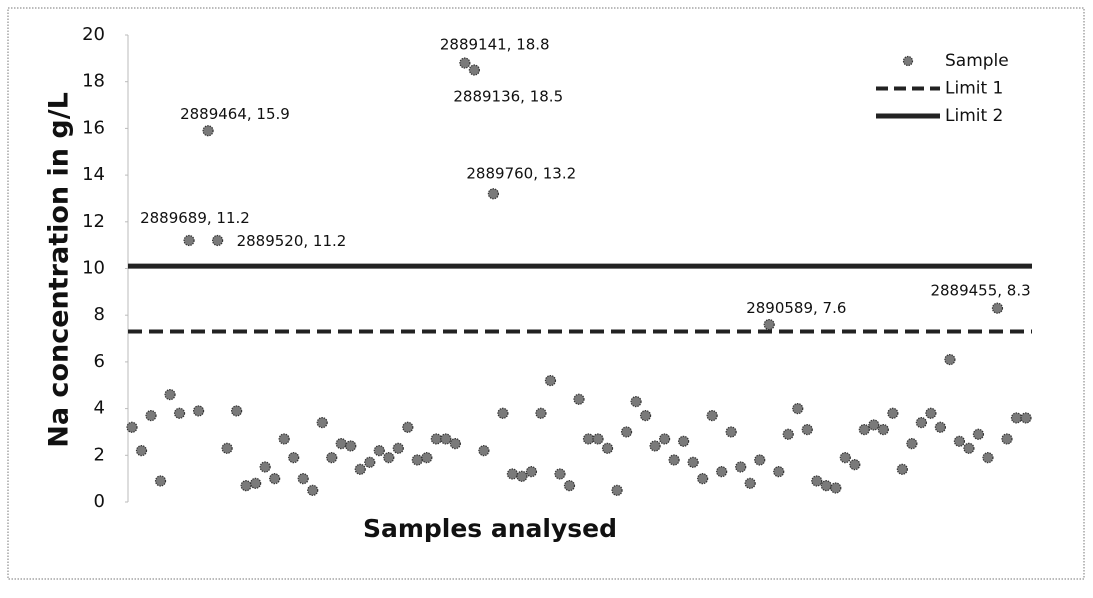 The width and height of the screenshot is (1093, 598). What do you see at coordinates (93, 81) in the screenshot?
I see `y-tick-label: 18` at bounding box center [93, 81].